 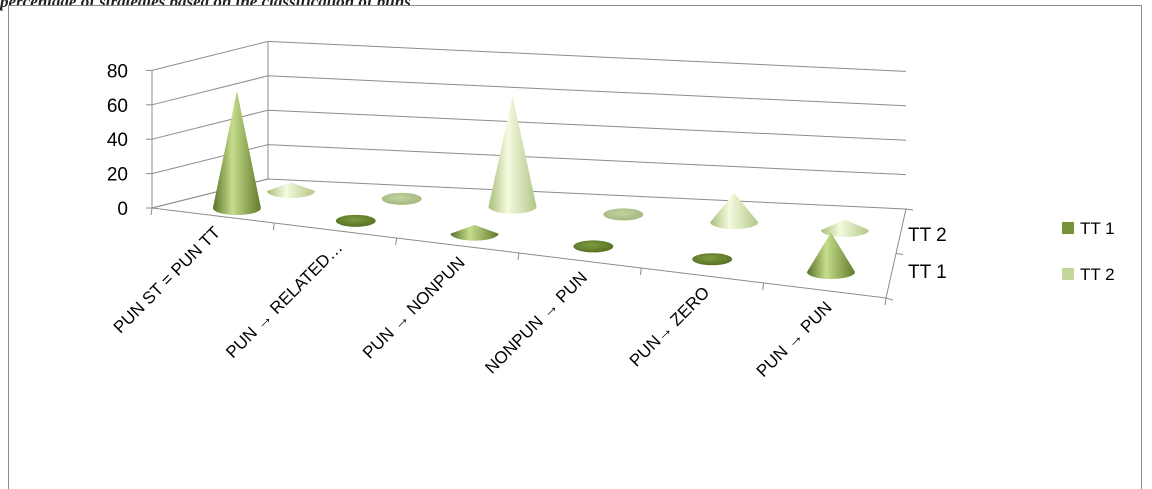 What do you see at coordinates (1097, 228) in the screenshot?
I see `legend-label: TT 1` at bounding box center [1097, 228].